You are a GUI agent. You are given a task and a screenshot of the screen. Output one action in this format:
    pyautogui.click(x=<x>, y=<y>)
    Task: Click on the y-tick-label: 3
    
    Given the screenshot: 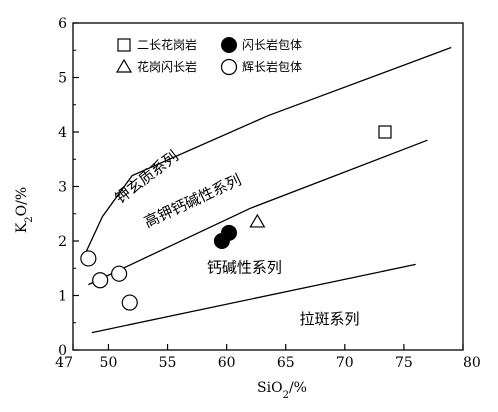 What is the action you would take?
    pyautogui.click(x=62, y=188)
    